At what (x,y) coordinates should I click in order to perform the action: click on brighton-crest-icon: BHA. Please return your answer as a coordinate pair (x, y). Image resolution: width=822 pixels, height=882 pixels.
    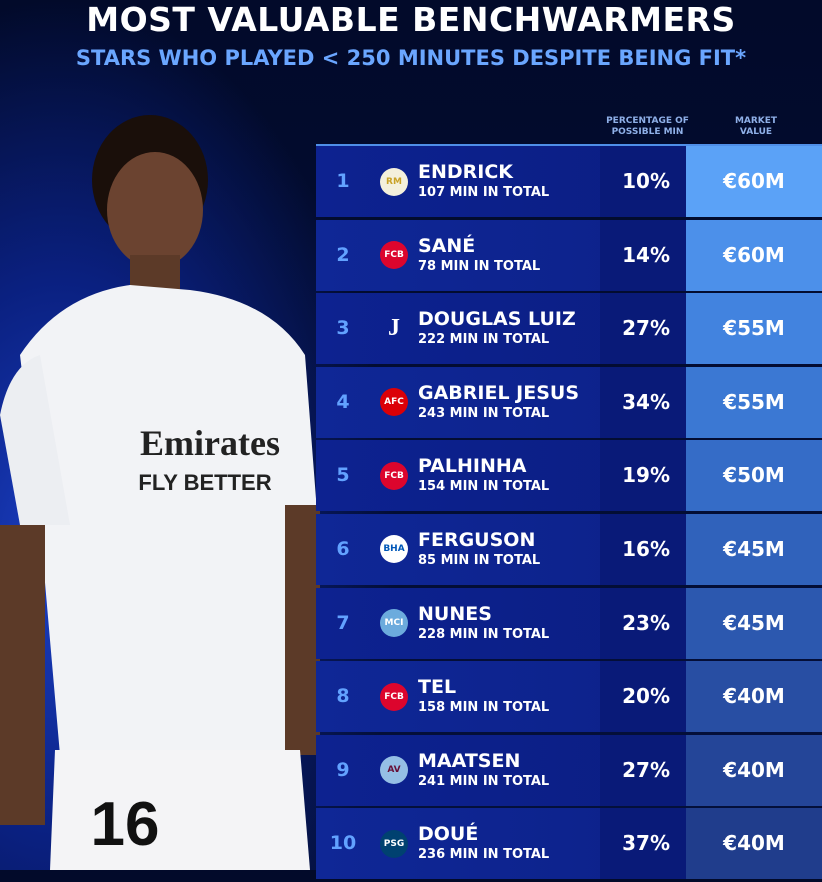
    Looking at the image, I should click on (394, 549).